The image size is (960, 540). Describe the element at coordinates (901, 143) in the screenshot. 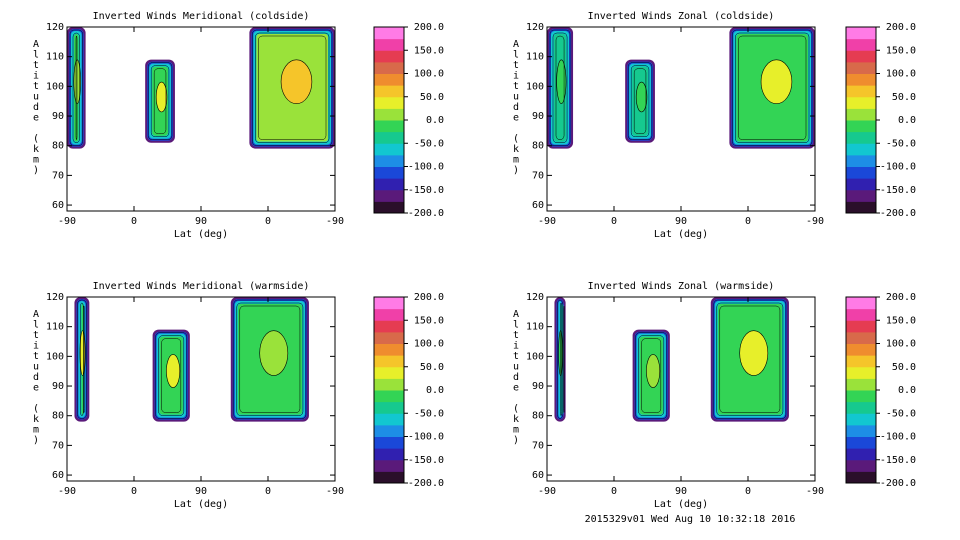

I see `colorbar-tick-label: -50.0` at that location.